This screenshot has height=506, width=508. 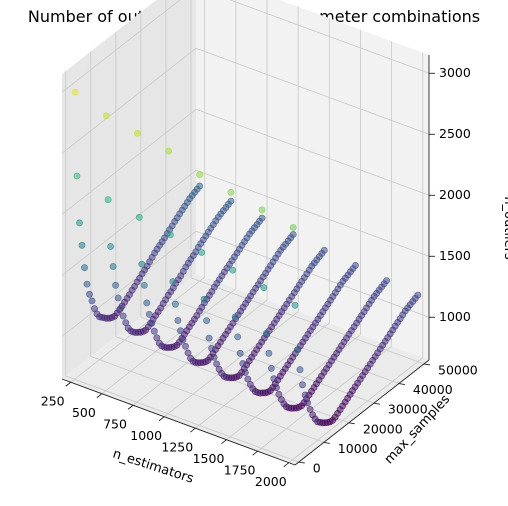 I want to click on z-tick-label: 2000, so click(x=455, y=194).